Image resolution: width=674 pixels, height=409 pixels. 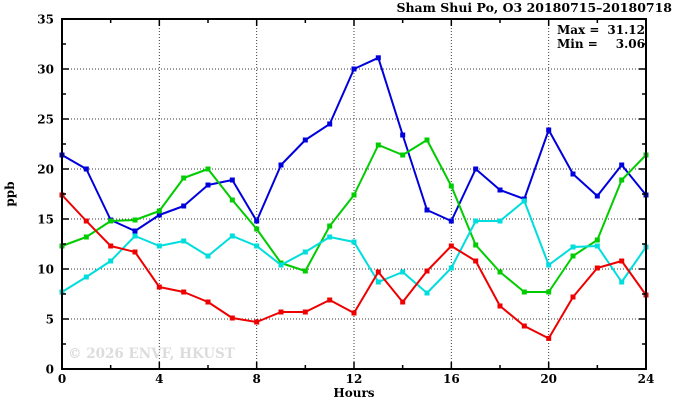 I want to click on y-tick-label: 30, so click(x=45, y=70).